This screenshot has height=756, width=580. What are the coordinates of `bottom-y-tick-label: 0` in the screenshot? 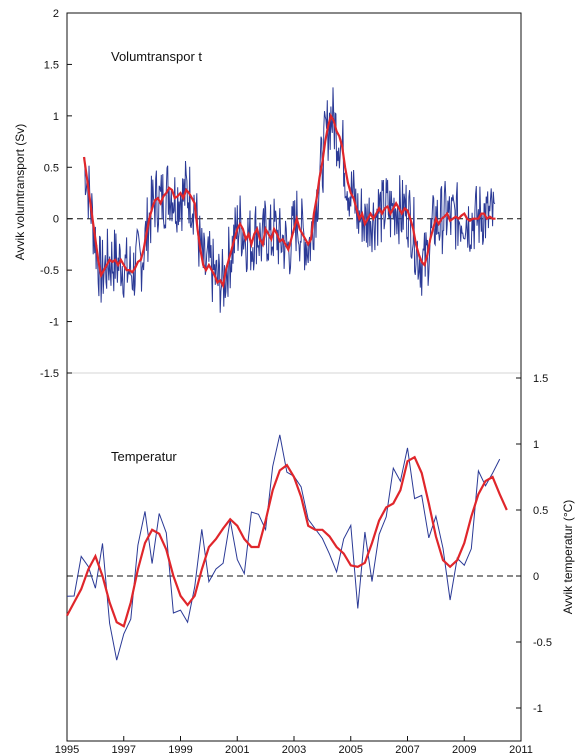 It's located at (536, 577).